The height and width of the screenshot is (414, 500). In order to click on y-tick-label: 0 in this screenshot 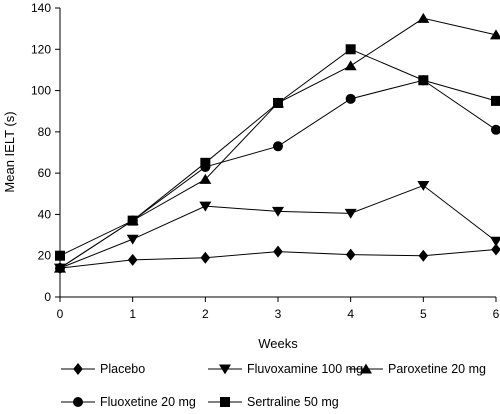, I will do `click(47, 297)`.